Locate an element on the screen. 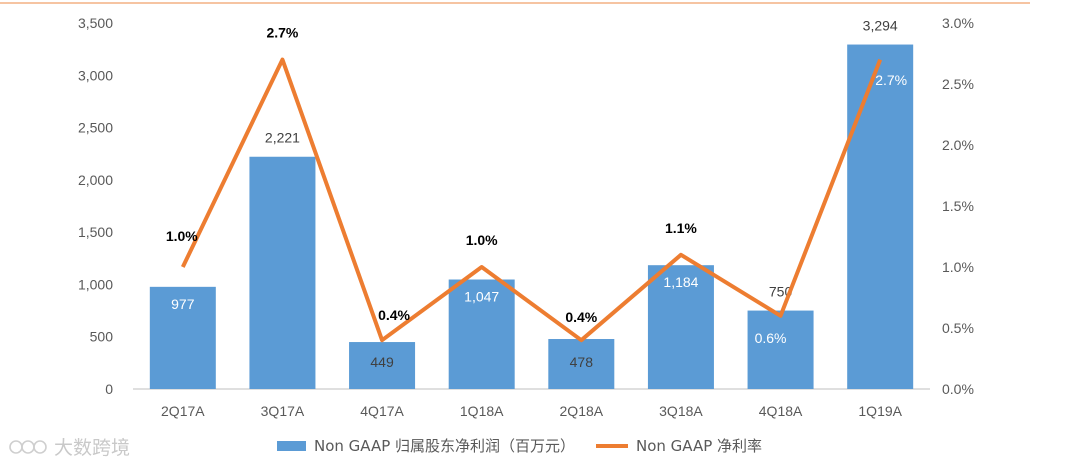 This screenshot has width=1080, height=469. y-right-tick-label: 0.0% is located at coordinates (958, 389).